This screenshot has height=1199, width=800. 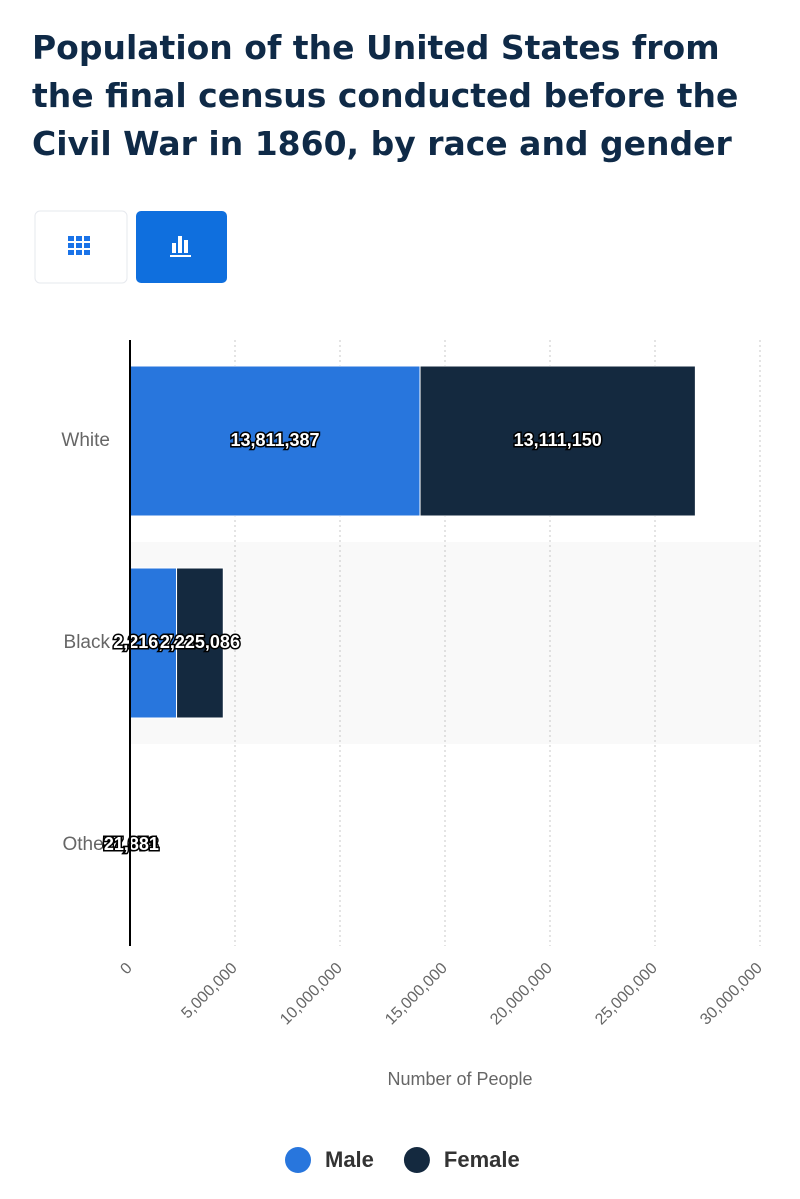 I want to click on y-tick-label: Black, so click(x=87, y=642).